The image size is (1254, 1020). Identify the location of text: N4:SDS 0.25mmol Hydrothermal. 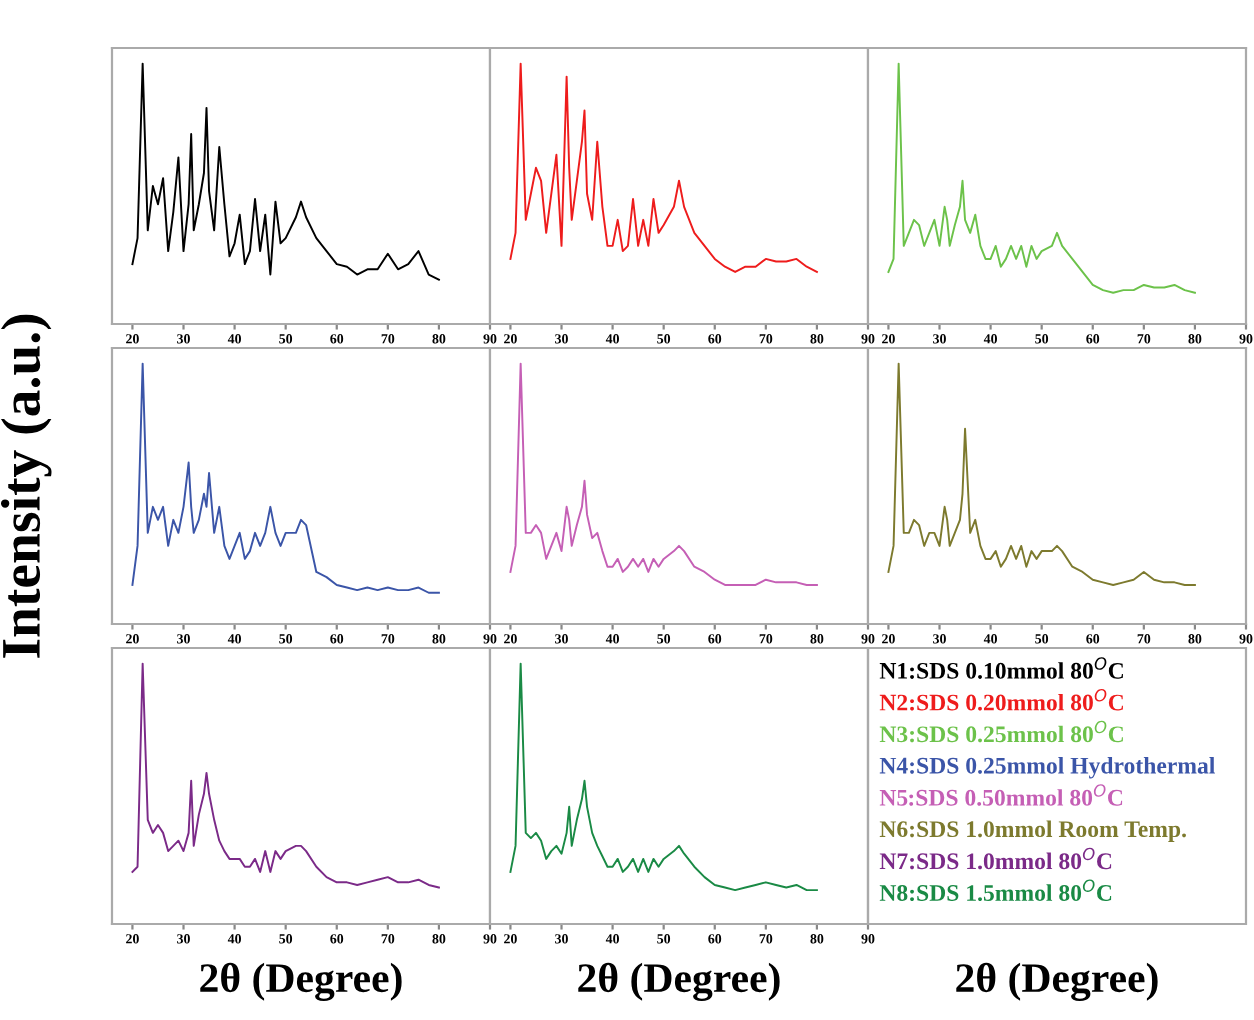
(1047, 768).